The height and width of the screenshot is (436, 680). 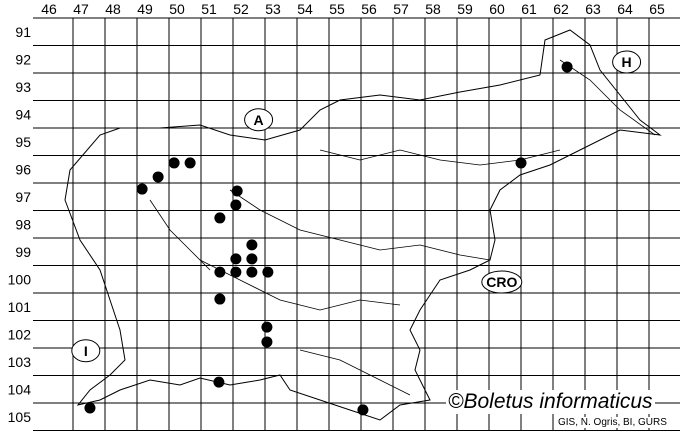 I want to click on column-label: 50, so click(x=177, y=9).